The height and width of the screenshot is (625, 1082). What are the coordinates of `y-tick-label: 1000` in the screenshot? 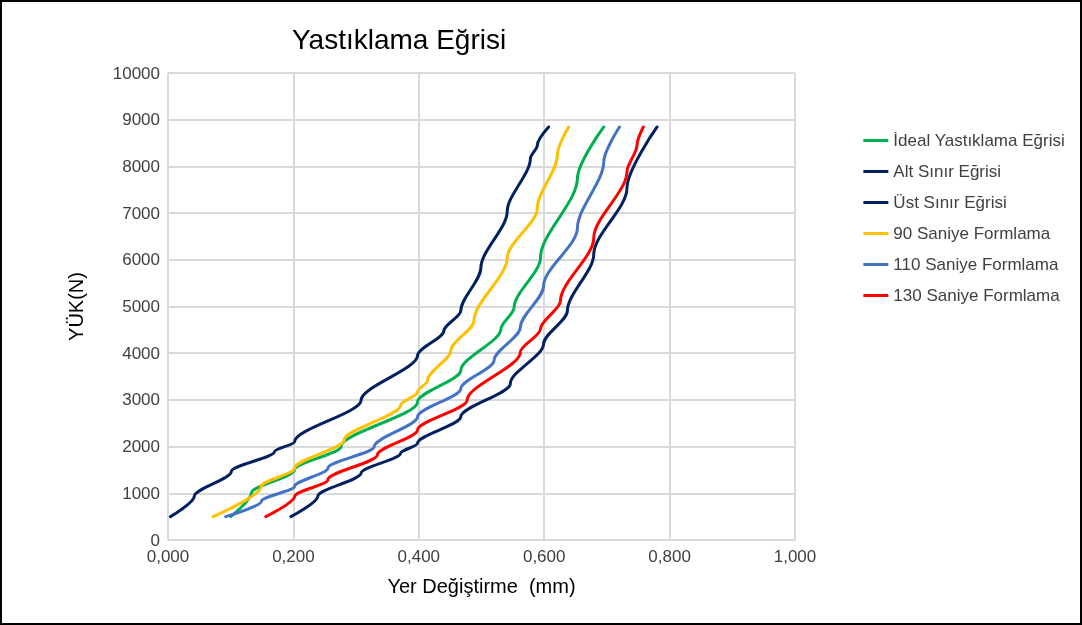 It's located at (141, 493).